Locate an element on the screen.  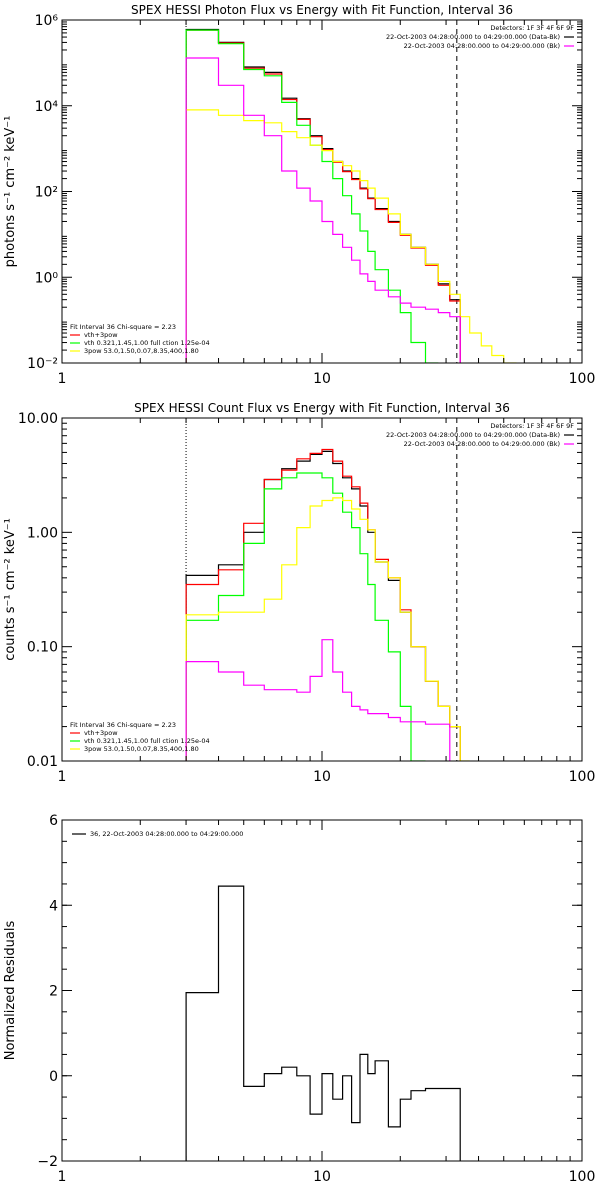
y-tick-label: 1.00 is located at coordinates (42, 533).